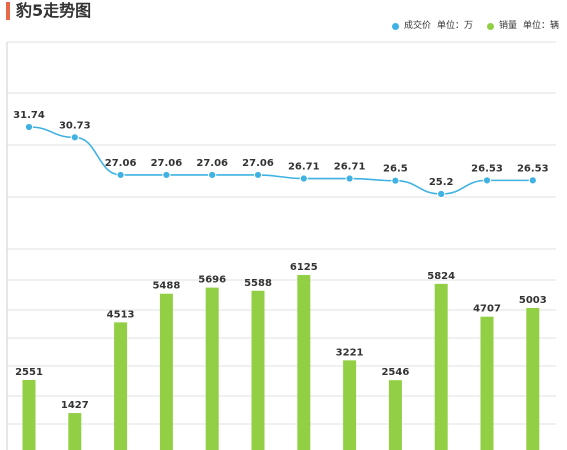 This screenshot has width=567, height=450. I want to click on bar-data-label: 5588, so click(258, 283).